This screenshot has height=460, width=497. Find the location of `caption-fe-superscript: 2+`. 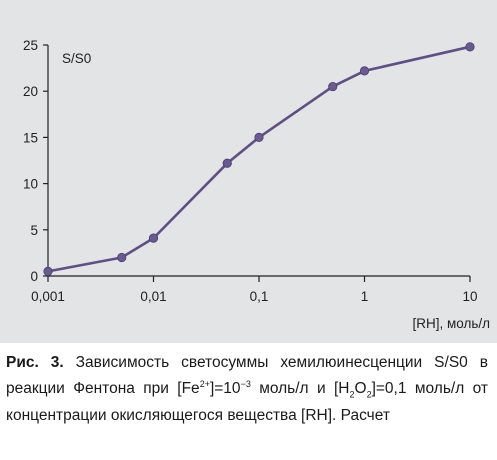

caption-fe-superscript: 2+ is located at coordinates (204, 383).